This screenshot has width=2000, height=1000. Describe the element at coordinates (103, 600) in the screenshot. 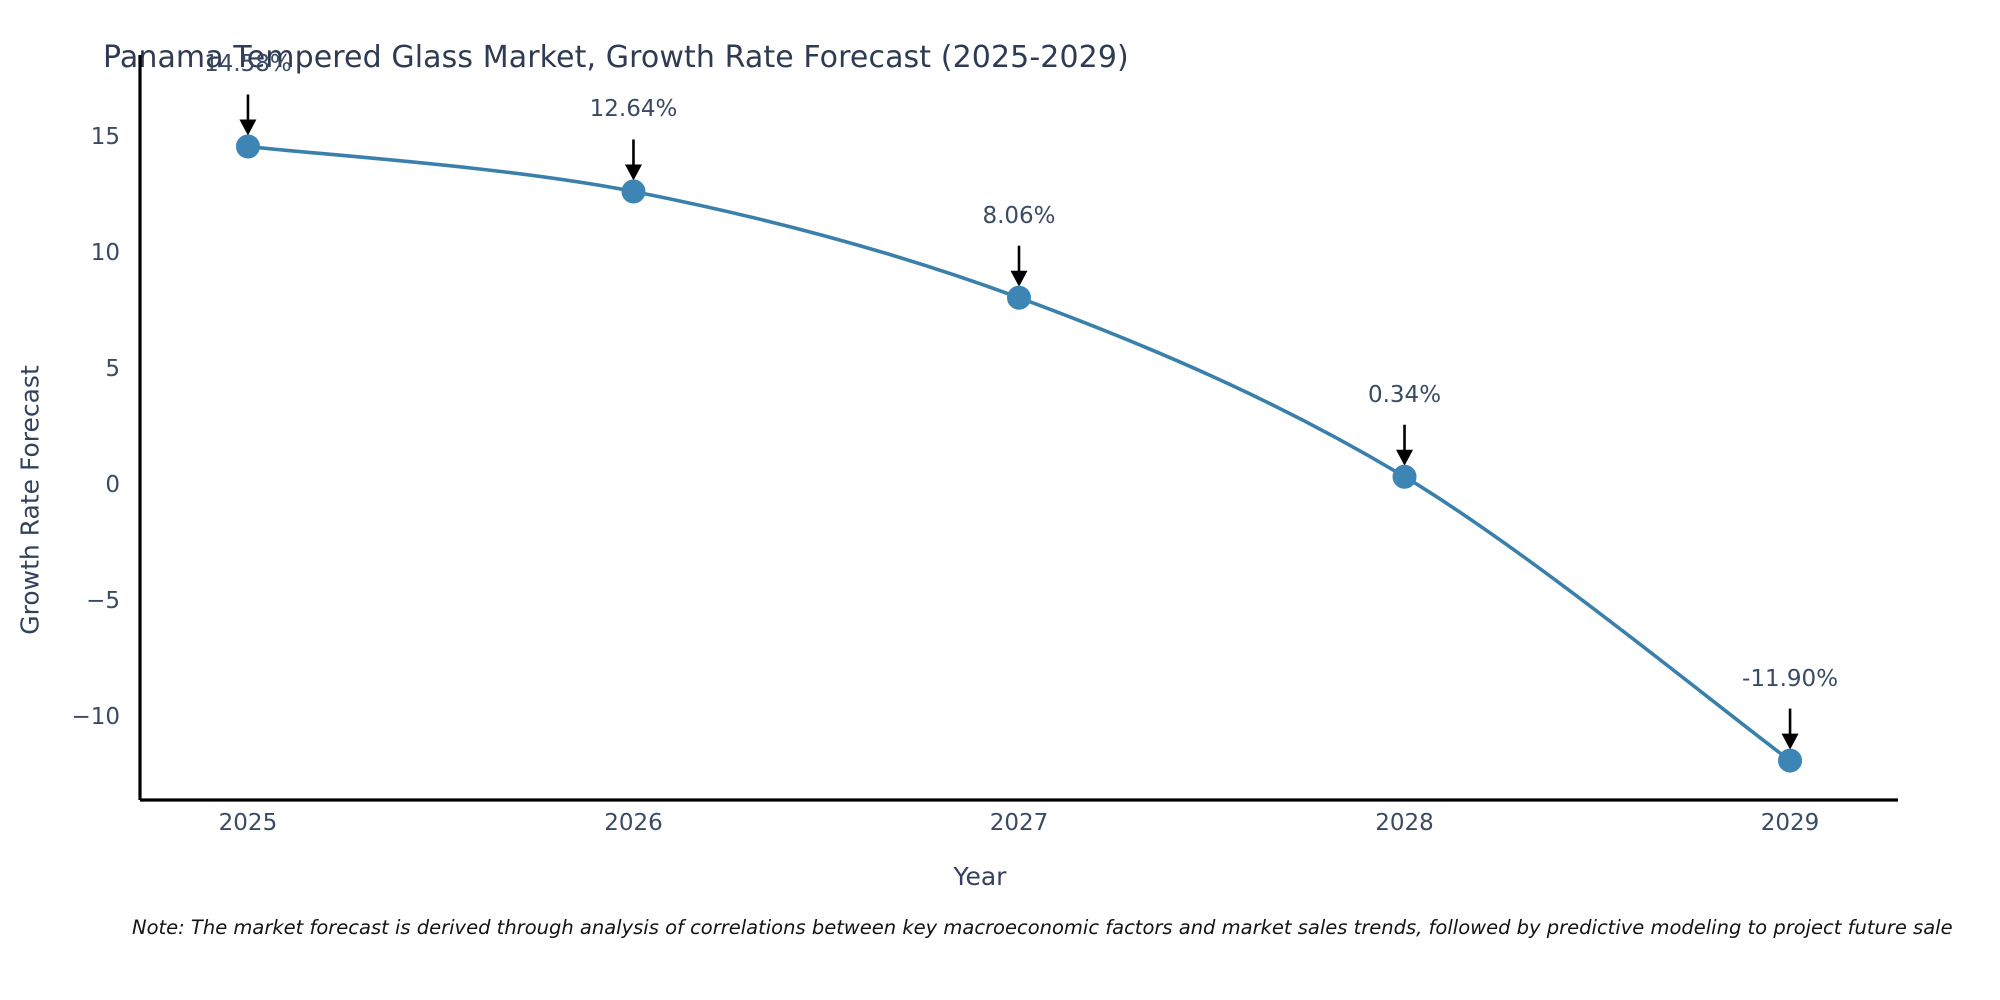

I see `y-tick-label: −5` at that location.